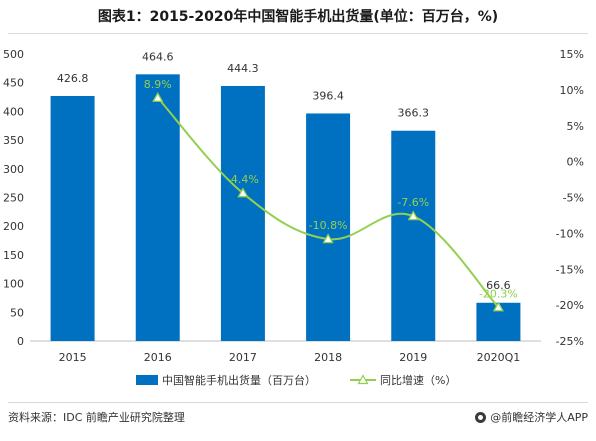  Describe the element at coordinates (570, 305) in the screenshot. I see `right-axis-tick-label: -20%` at that location.